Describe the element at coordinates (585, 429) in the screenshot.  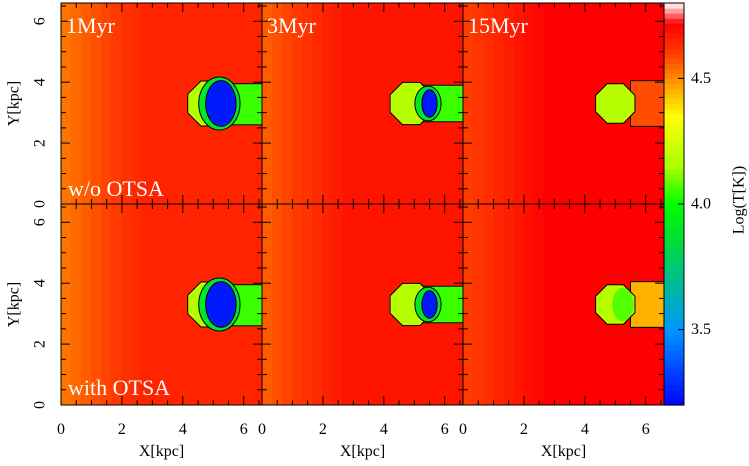
I see `x-tick-label: 4` at that location.